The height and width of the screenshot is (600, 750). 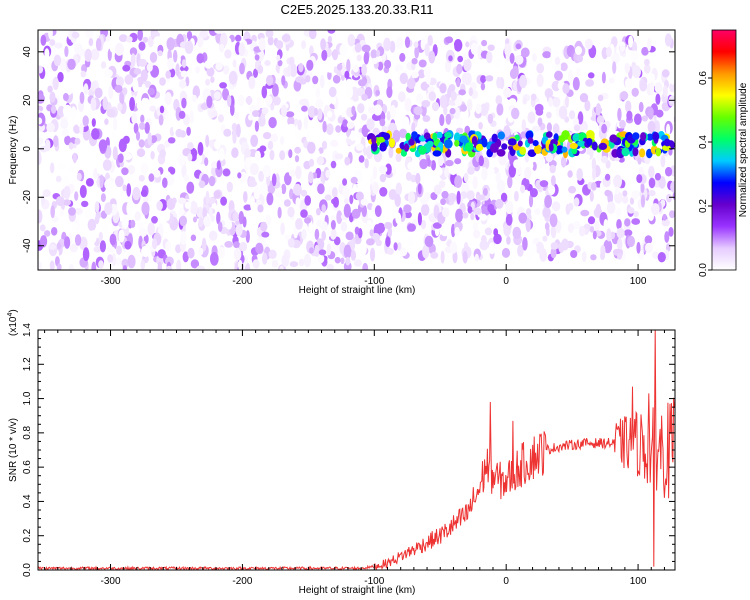 What do you see at coordinates (638, 581) in the screenshot?
I see `x-tick-label: 100` at bounding box center [638, 581].